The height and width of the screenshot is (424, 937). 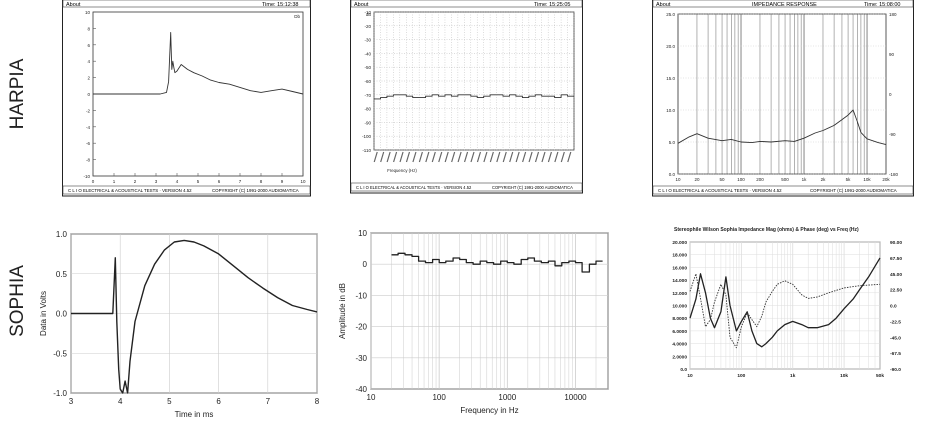 I want to click on row-label-harpia: HARPIA, so click(x=17, y=94).